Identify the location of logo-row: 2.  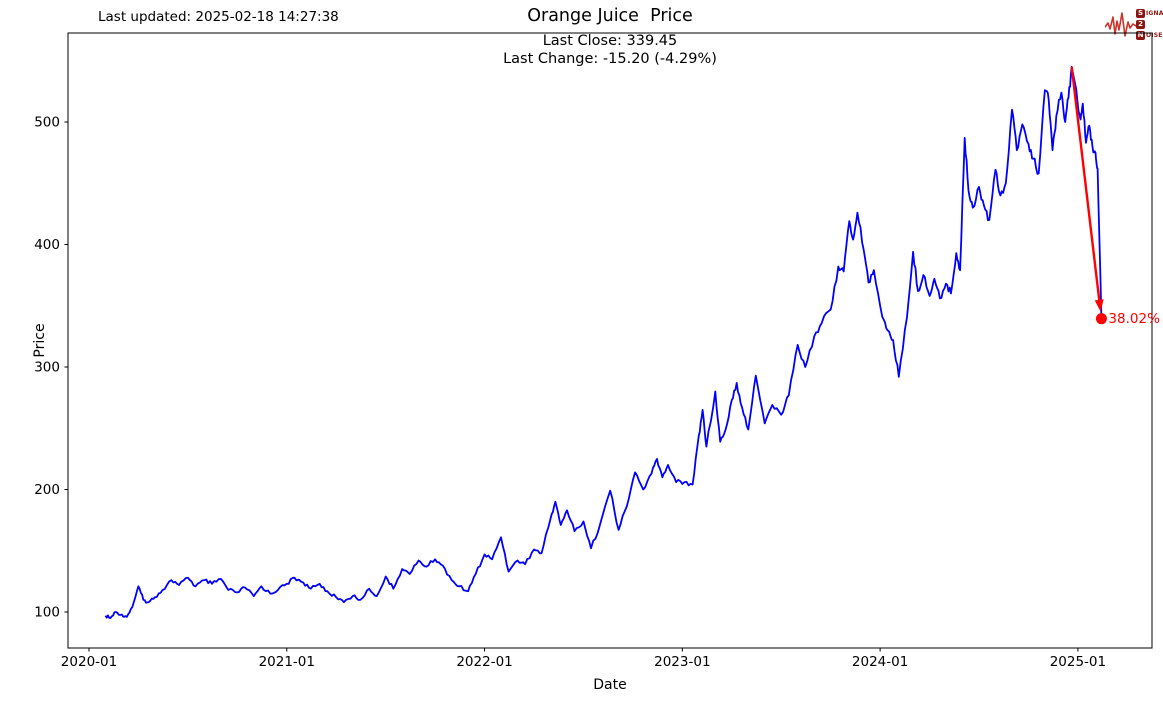
(1149, 24).